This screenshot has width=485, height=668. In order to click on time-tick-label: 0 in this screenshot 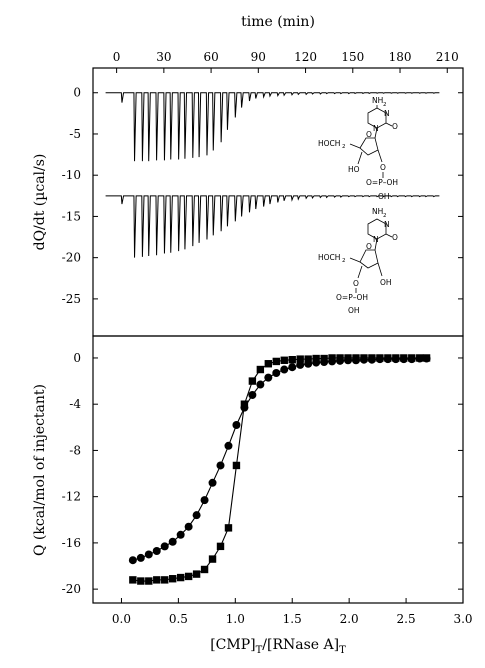, I will do `click(117, 57)`.